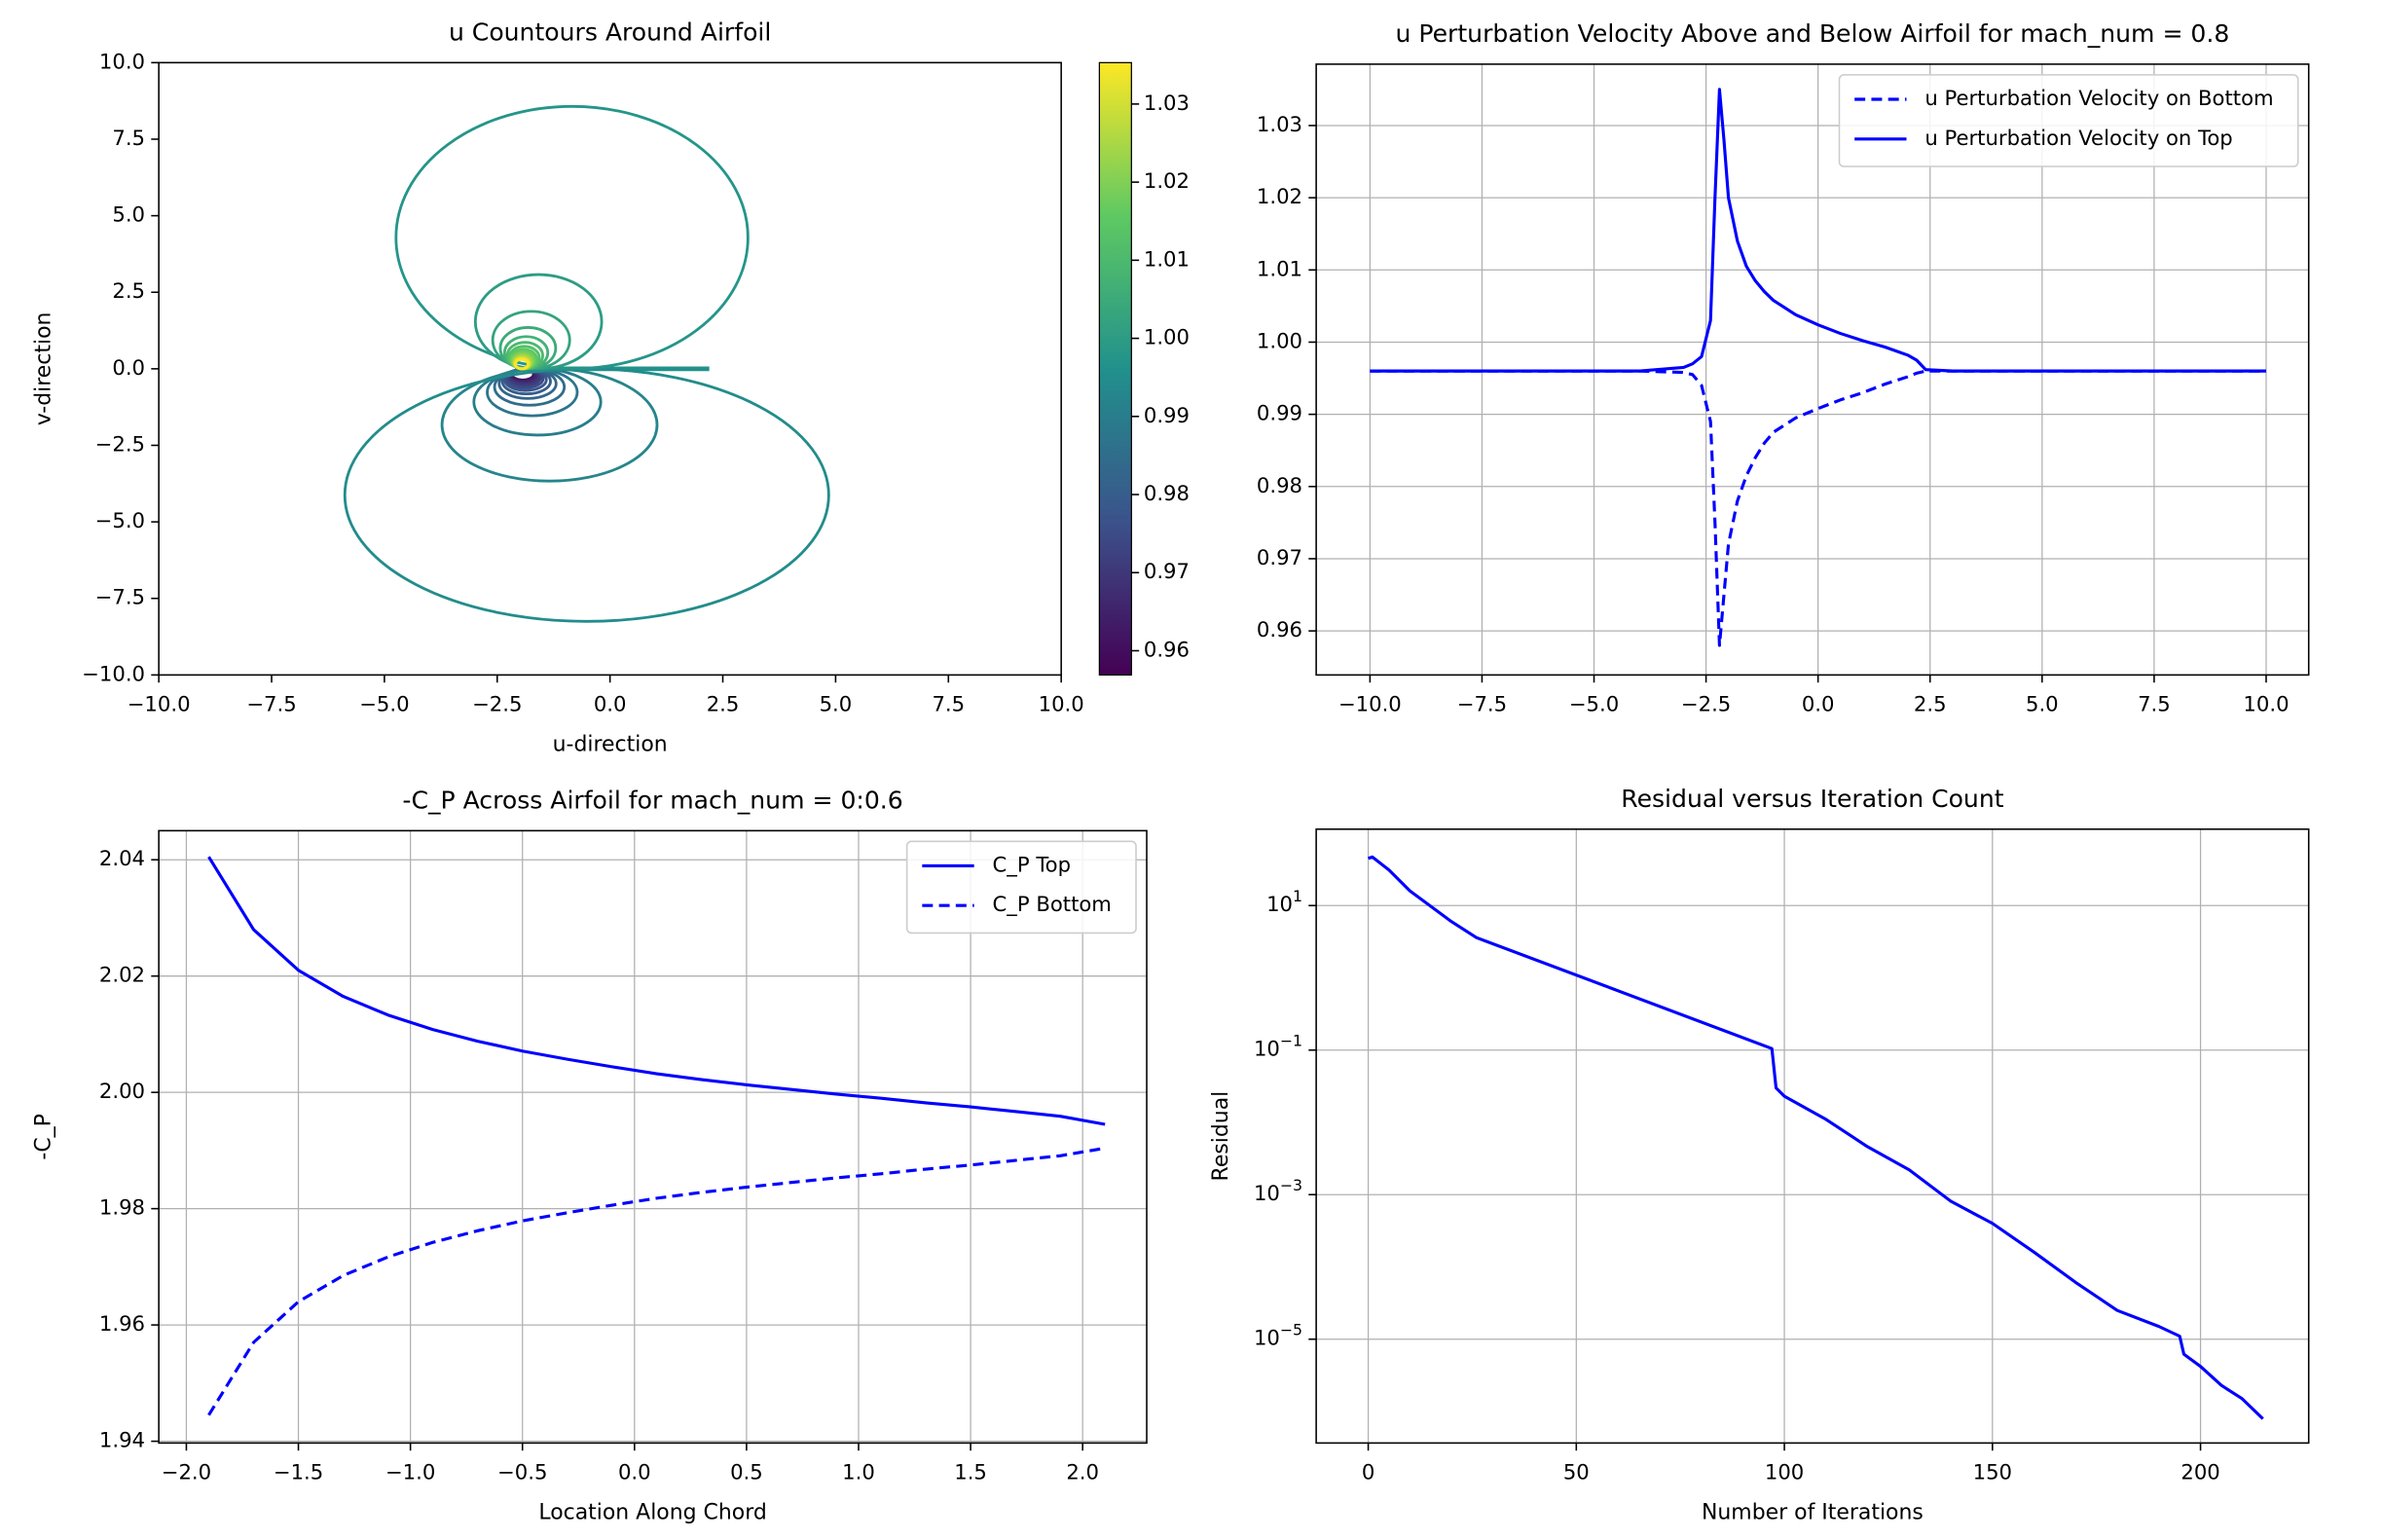 This screenshot has width=2382, height=1540. I want to click on contour-group, so click(586, 363).